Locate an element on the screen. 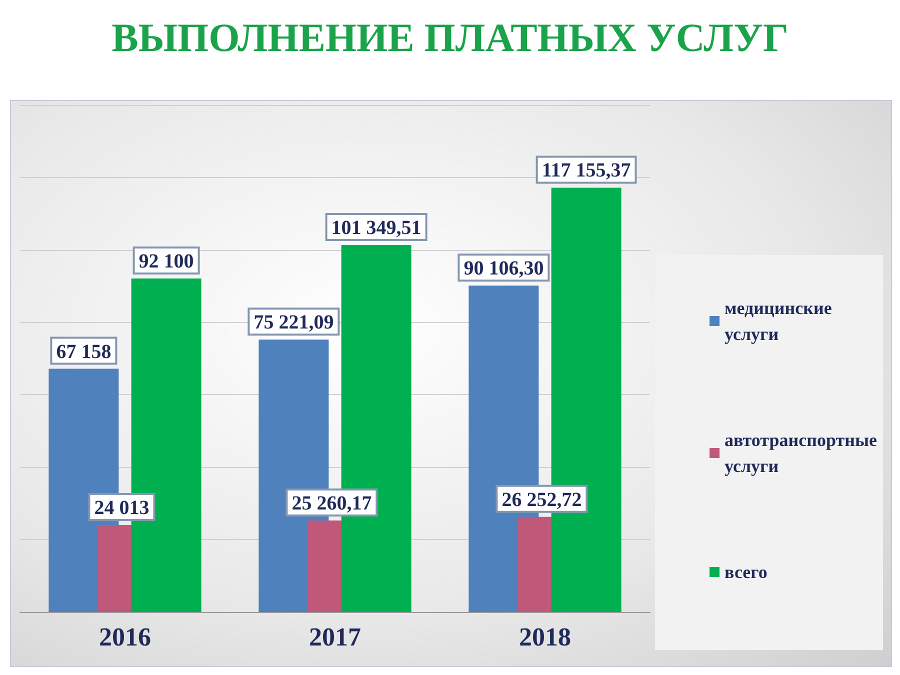  data-label: 25 260,17 is located at coordinates (332, 503).